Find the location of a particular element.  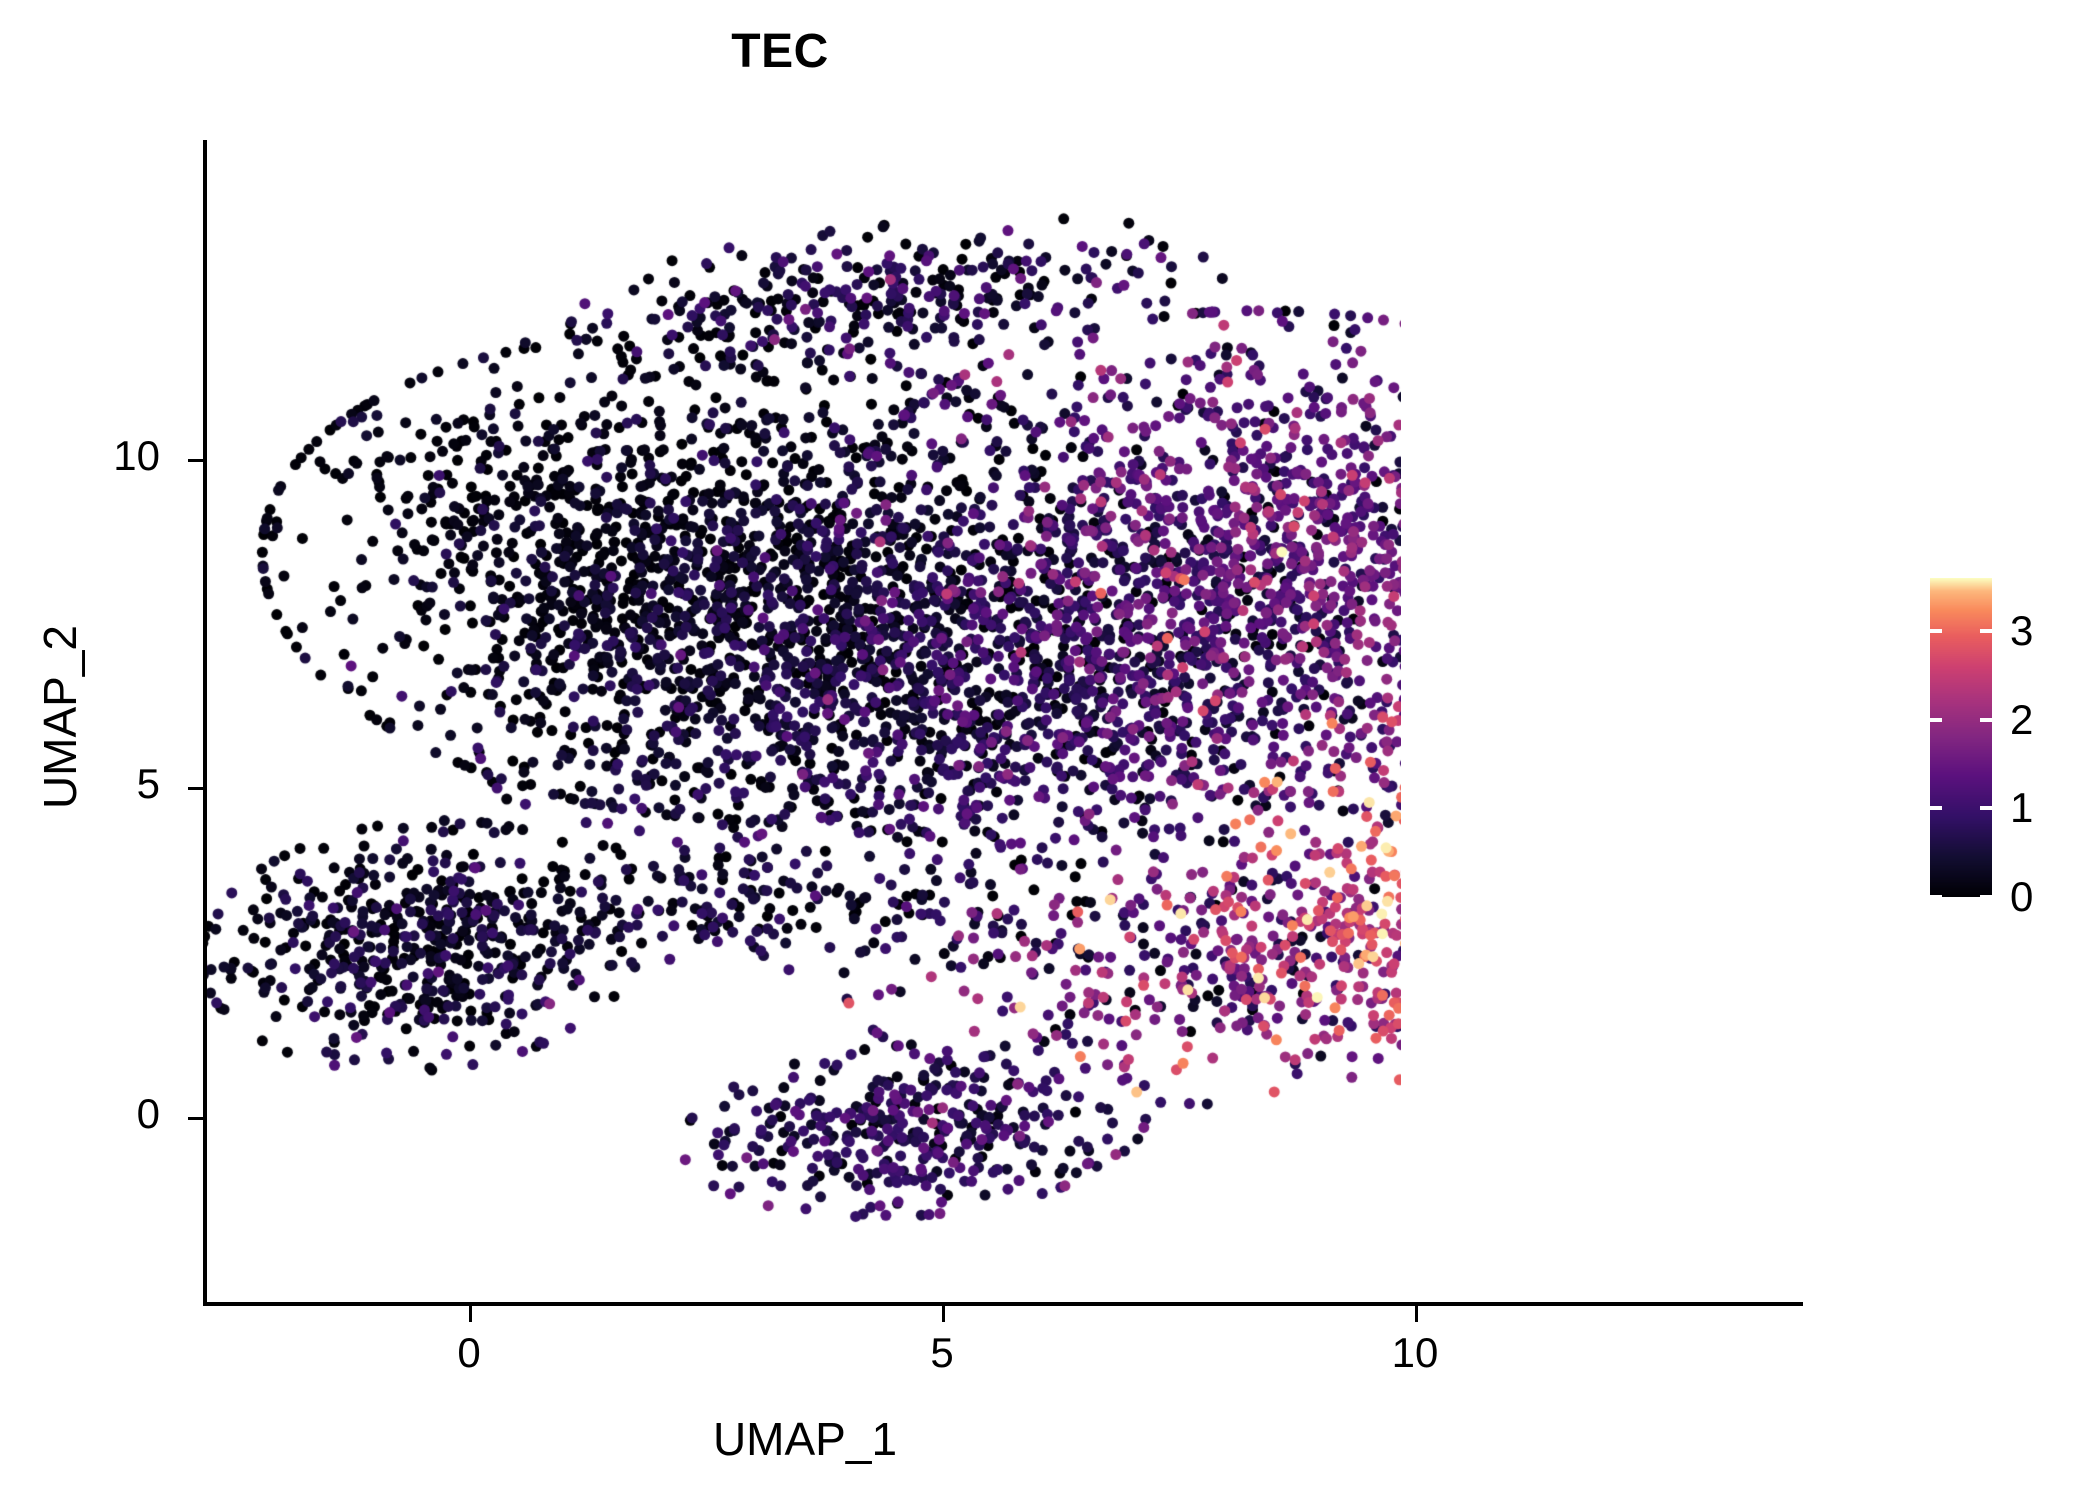

x-tick-label-10: 10 is located at coordinates (1415, 1352).